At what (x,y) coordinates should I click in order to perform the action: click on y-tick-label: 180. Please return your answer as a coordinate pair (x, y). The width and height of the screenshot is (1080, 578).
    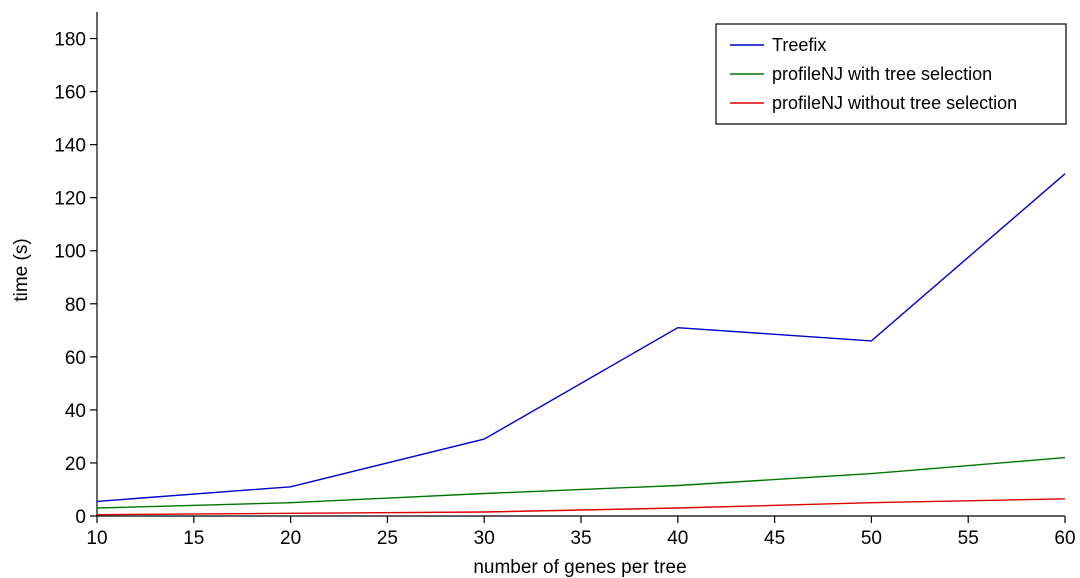
    Looking at the image, I should click on (70, 40).